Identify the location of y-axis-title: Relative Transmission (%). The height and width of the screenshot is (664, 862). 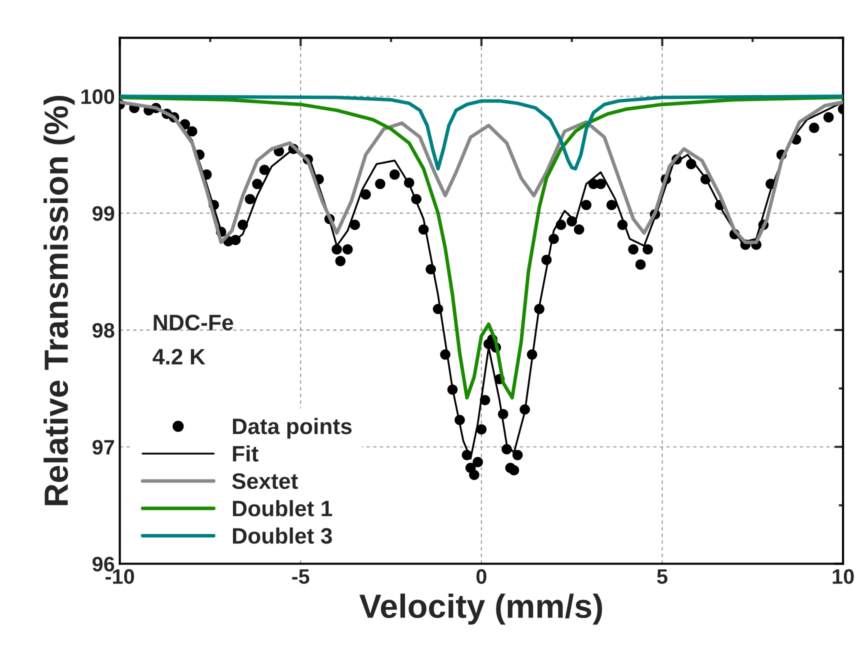
(59, 301).